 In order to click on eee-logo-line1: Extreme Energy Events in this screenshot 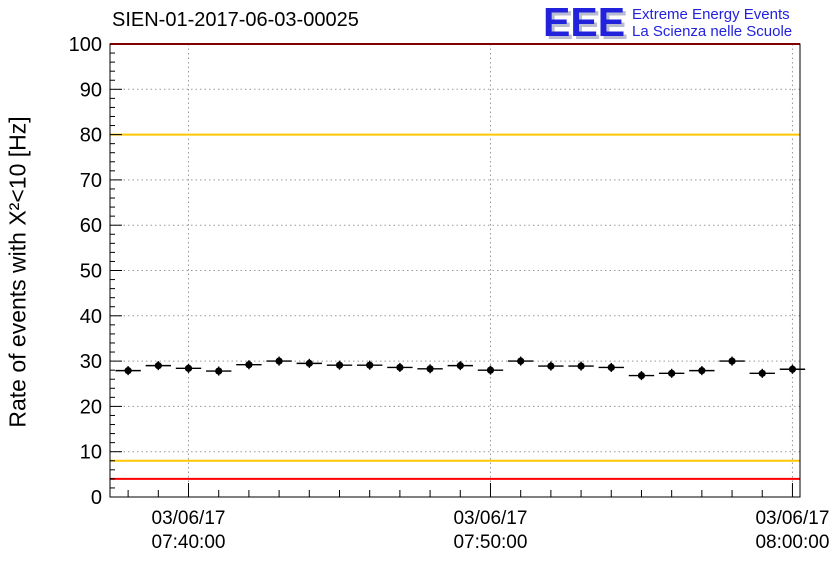, I will do `click(711, 14)`.